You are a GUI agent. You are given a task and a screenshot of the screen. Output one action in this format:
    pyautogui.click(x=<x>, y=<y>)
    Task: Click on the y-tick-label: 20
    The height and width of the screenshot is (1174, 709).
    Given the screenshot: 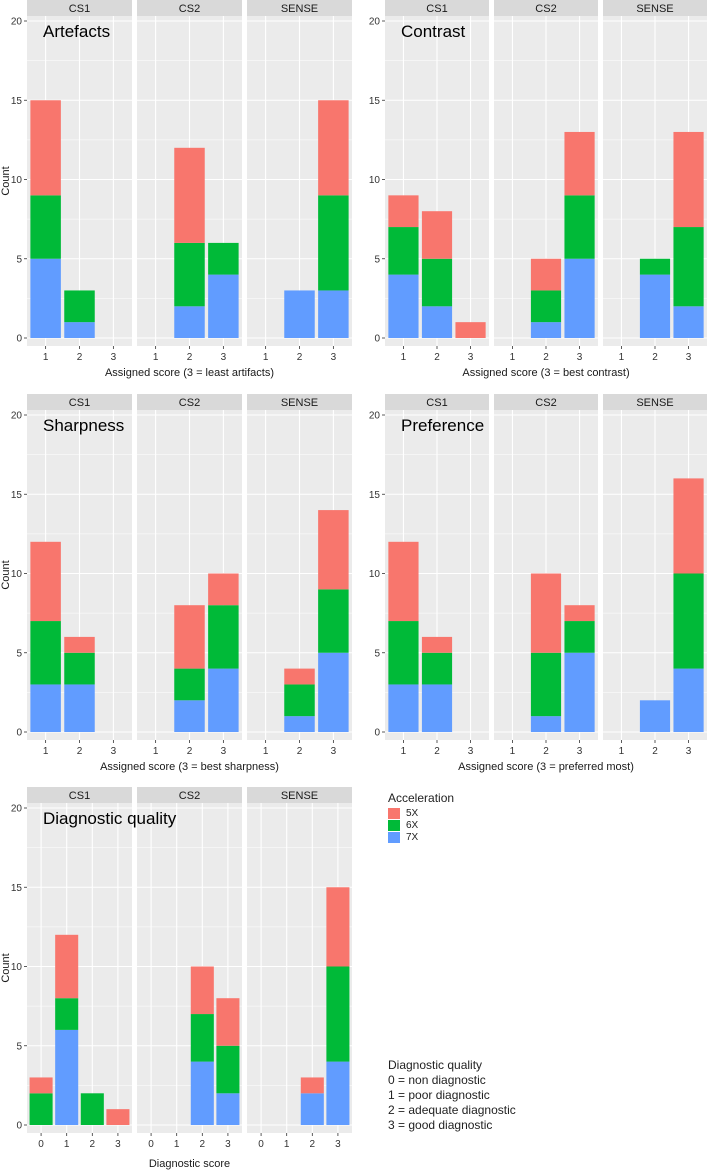 What is the action you would take?
    pyautogui.click(x=375, y=22)
    